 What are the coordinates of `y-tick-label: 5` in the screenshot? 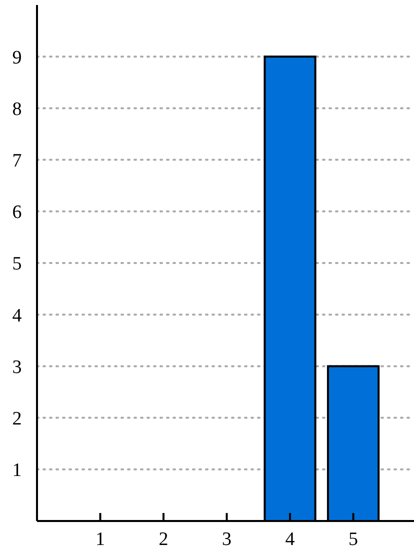 It's located at (17, 264).